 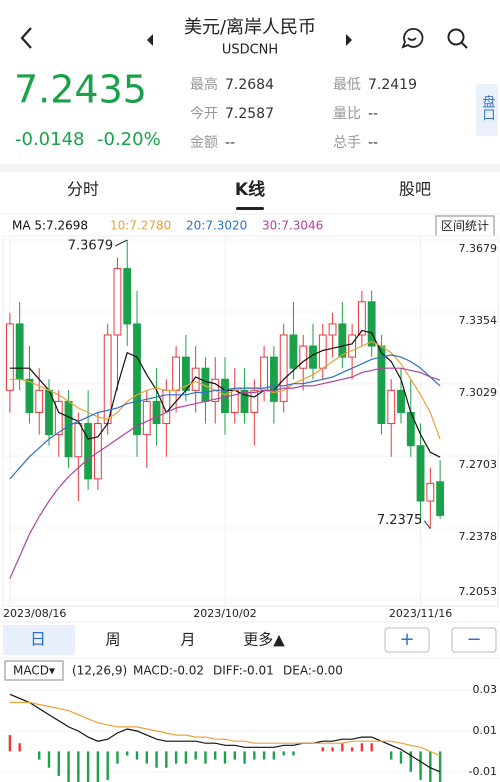 What do you see at coordinates (224, 613) in the screenshot?
I see `x-tick-label: 2023/10/02` at bounding box center [224, 613].